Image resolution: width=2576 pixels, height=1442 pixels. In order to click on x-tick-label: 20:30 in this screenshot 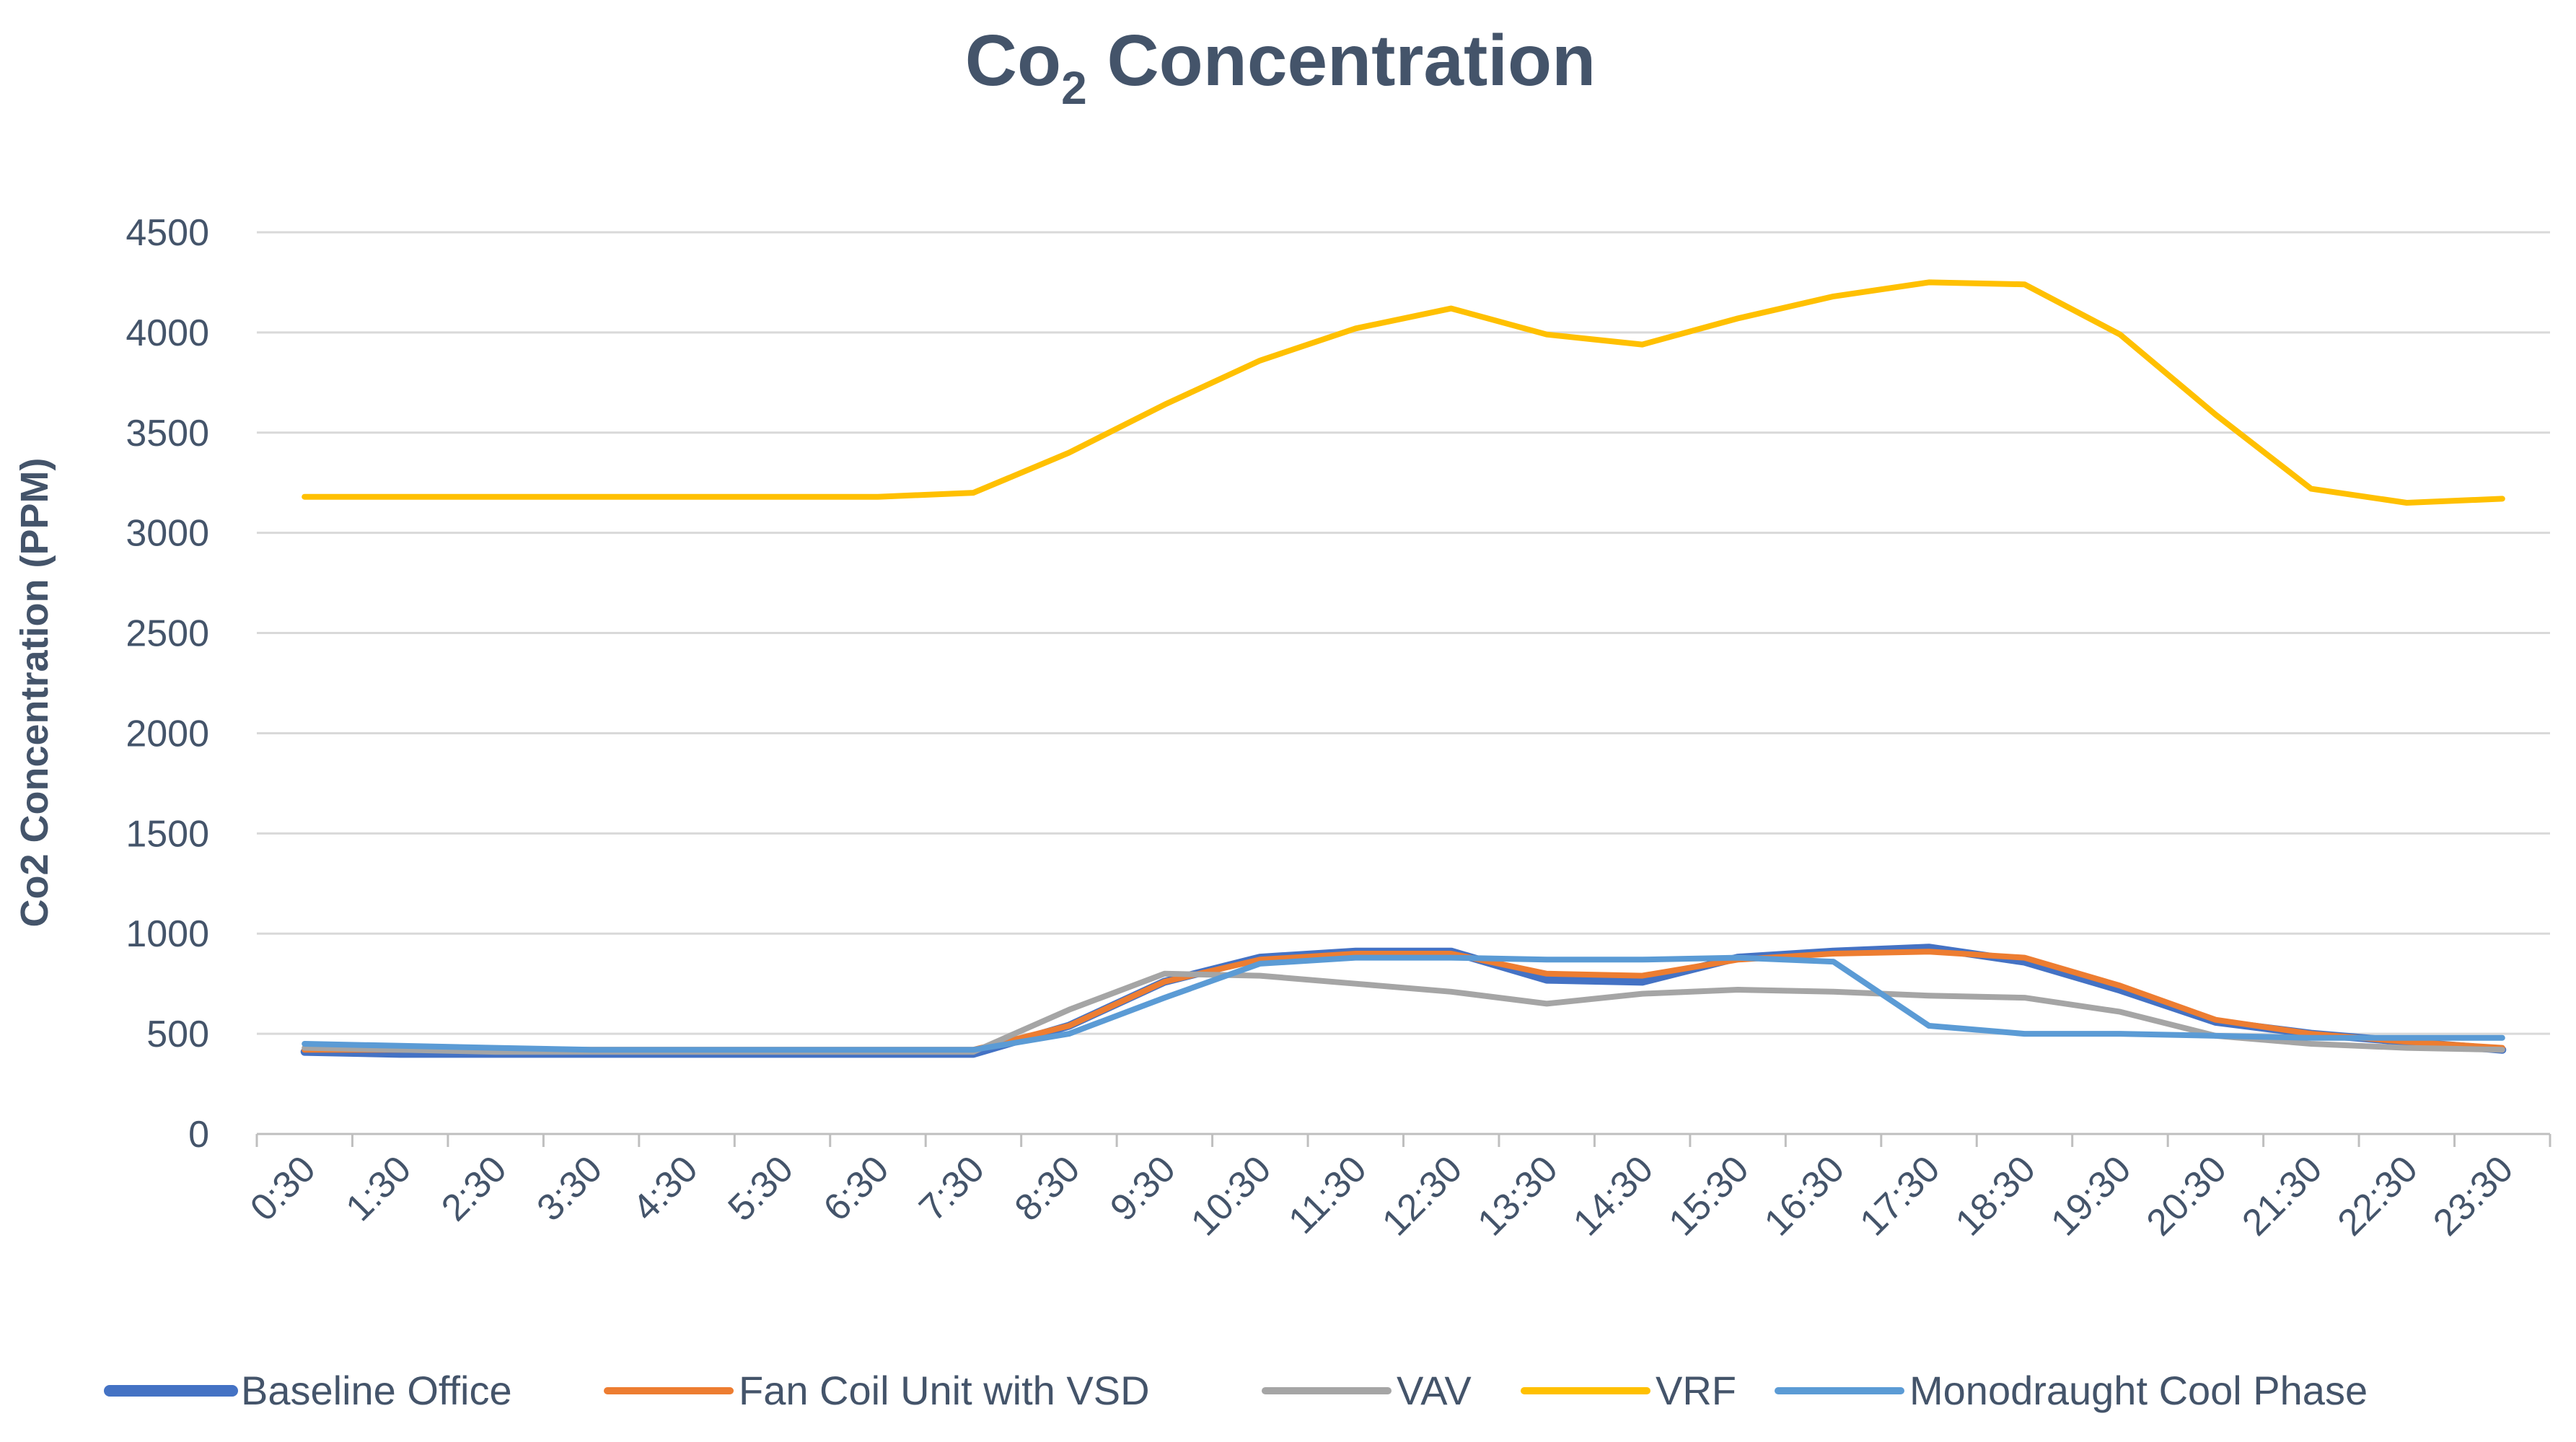, I will do `click(2187, 1196)`.